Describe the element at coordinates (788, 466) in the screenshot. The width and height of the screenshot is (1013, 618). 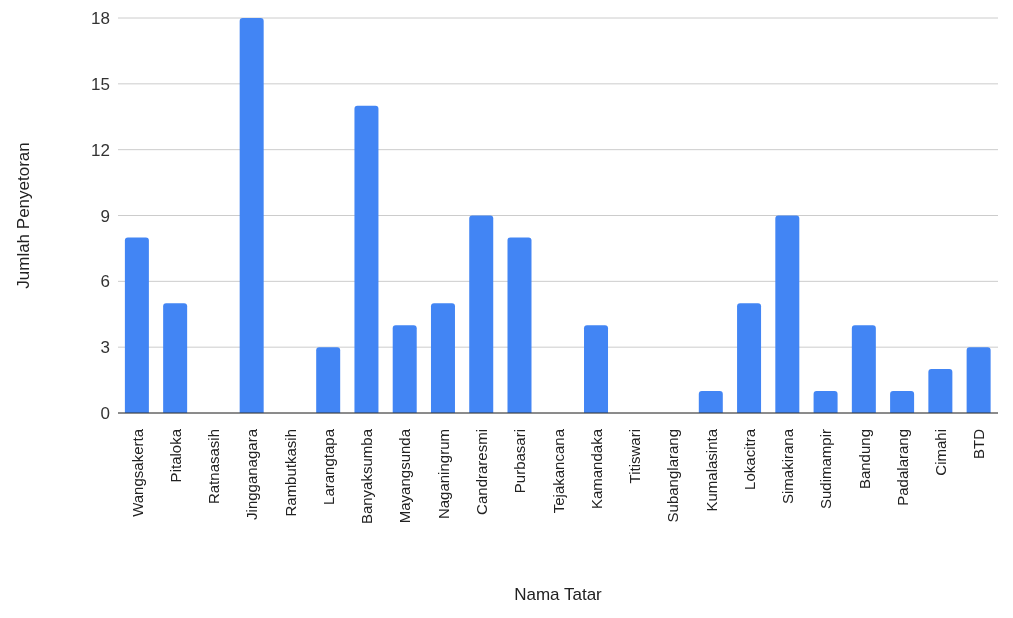
I see `x-tick-label: Simakirana` at that location.